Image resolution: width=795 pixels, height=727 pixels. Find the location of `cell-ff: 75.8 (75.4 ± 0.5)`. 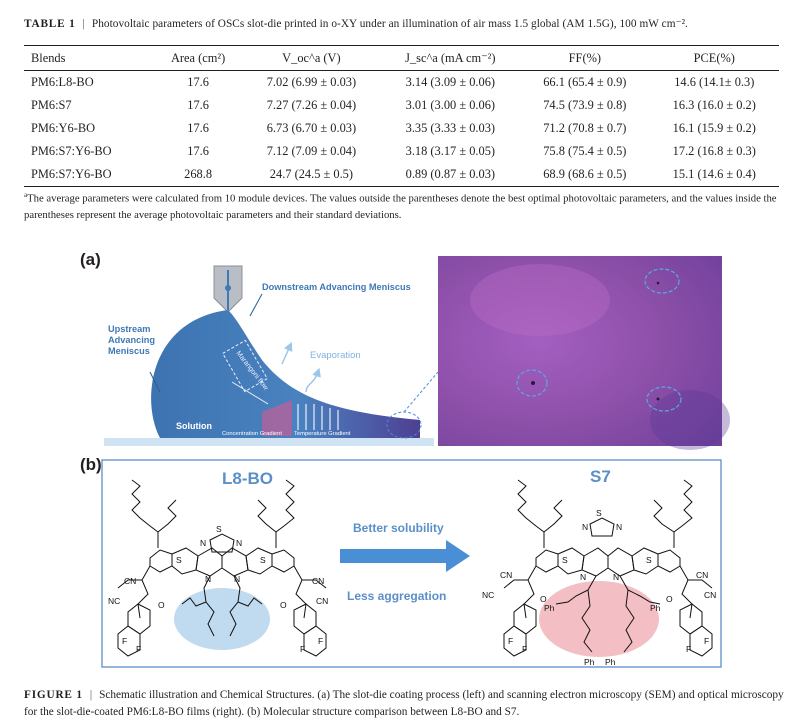

cell-ff: 75.8 (75.4 ± 0.5) is located at coordinates (585, 151).